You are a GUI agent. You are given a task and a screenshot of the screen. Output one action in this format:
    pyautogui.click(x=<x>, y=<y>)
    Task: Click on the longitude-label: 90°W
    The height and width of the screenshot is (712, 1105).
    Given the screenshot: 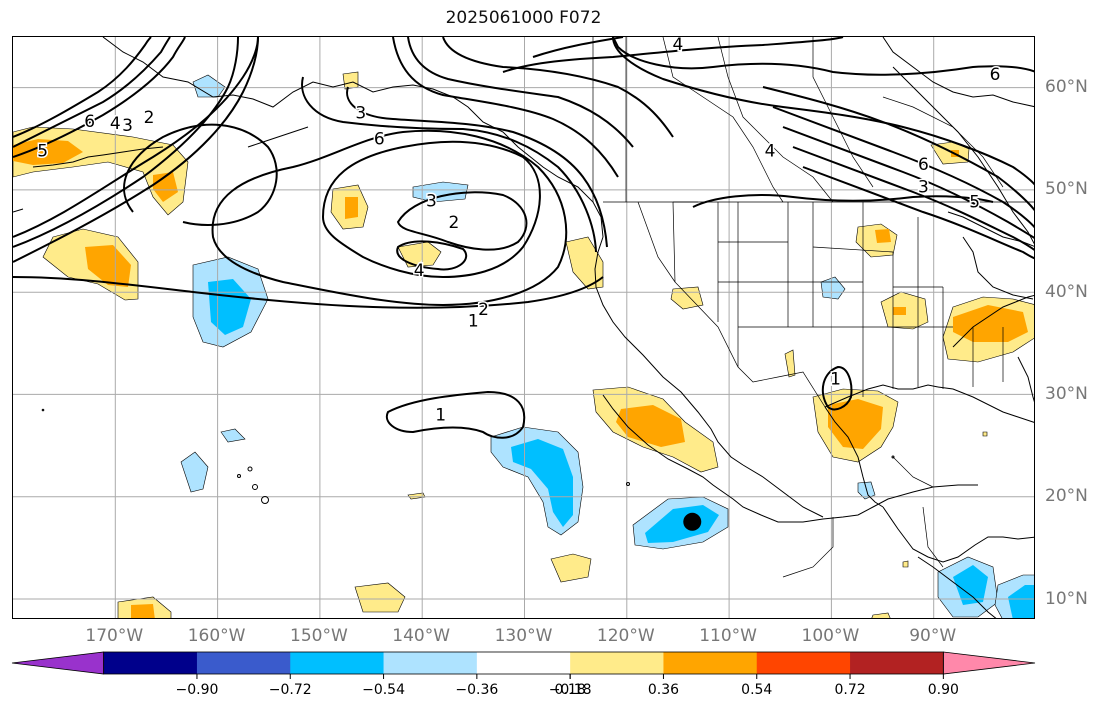 What is the action you would take?
    pyautogui.click(x=933, y=636)
    